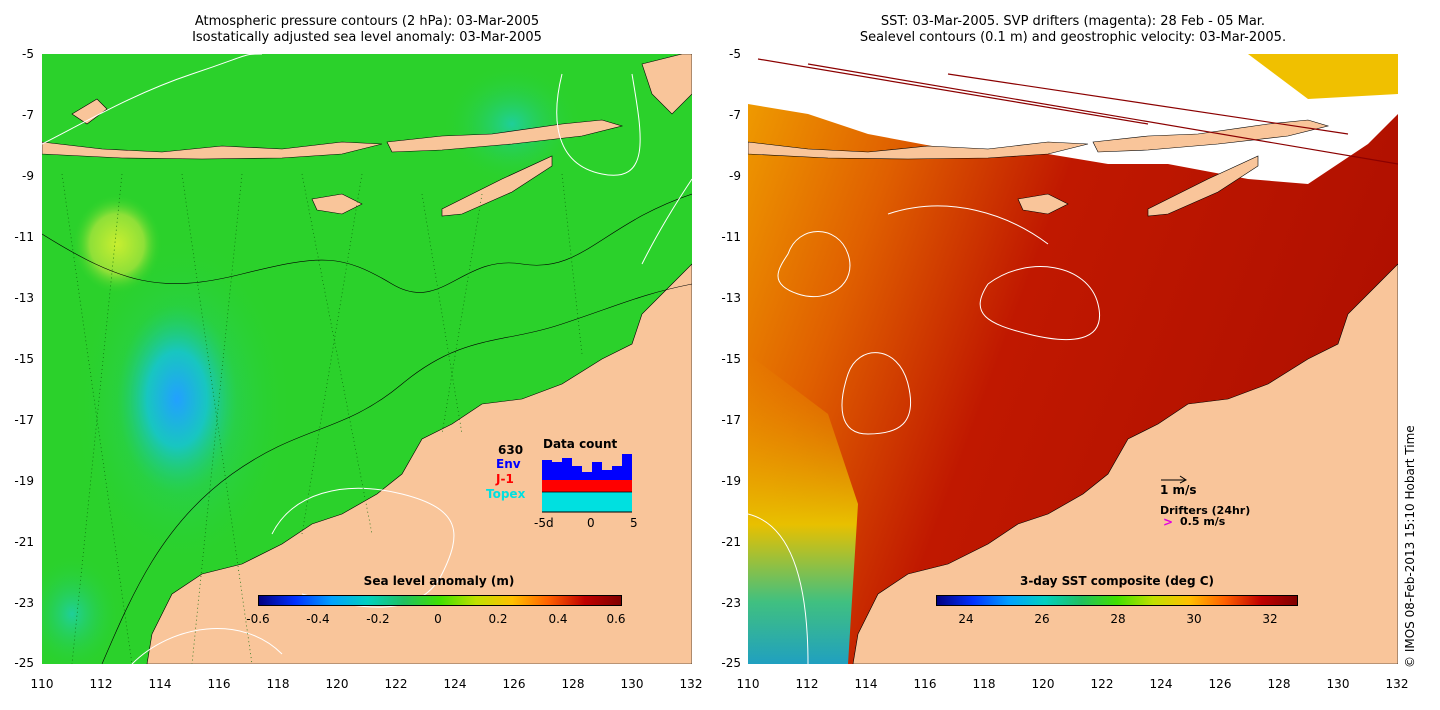  What do you see at coordinates (318, 619) in the screenshot?
I see `left-cbar-tick: -0.4` at bounding box center [318, 619].